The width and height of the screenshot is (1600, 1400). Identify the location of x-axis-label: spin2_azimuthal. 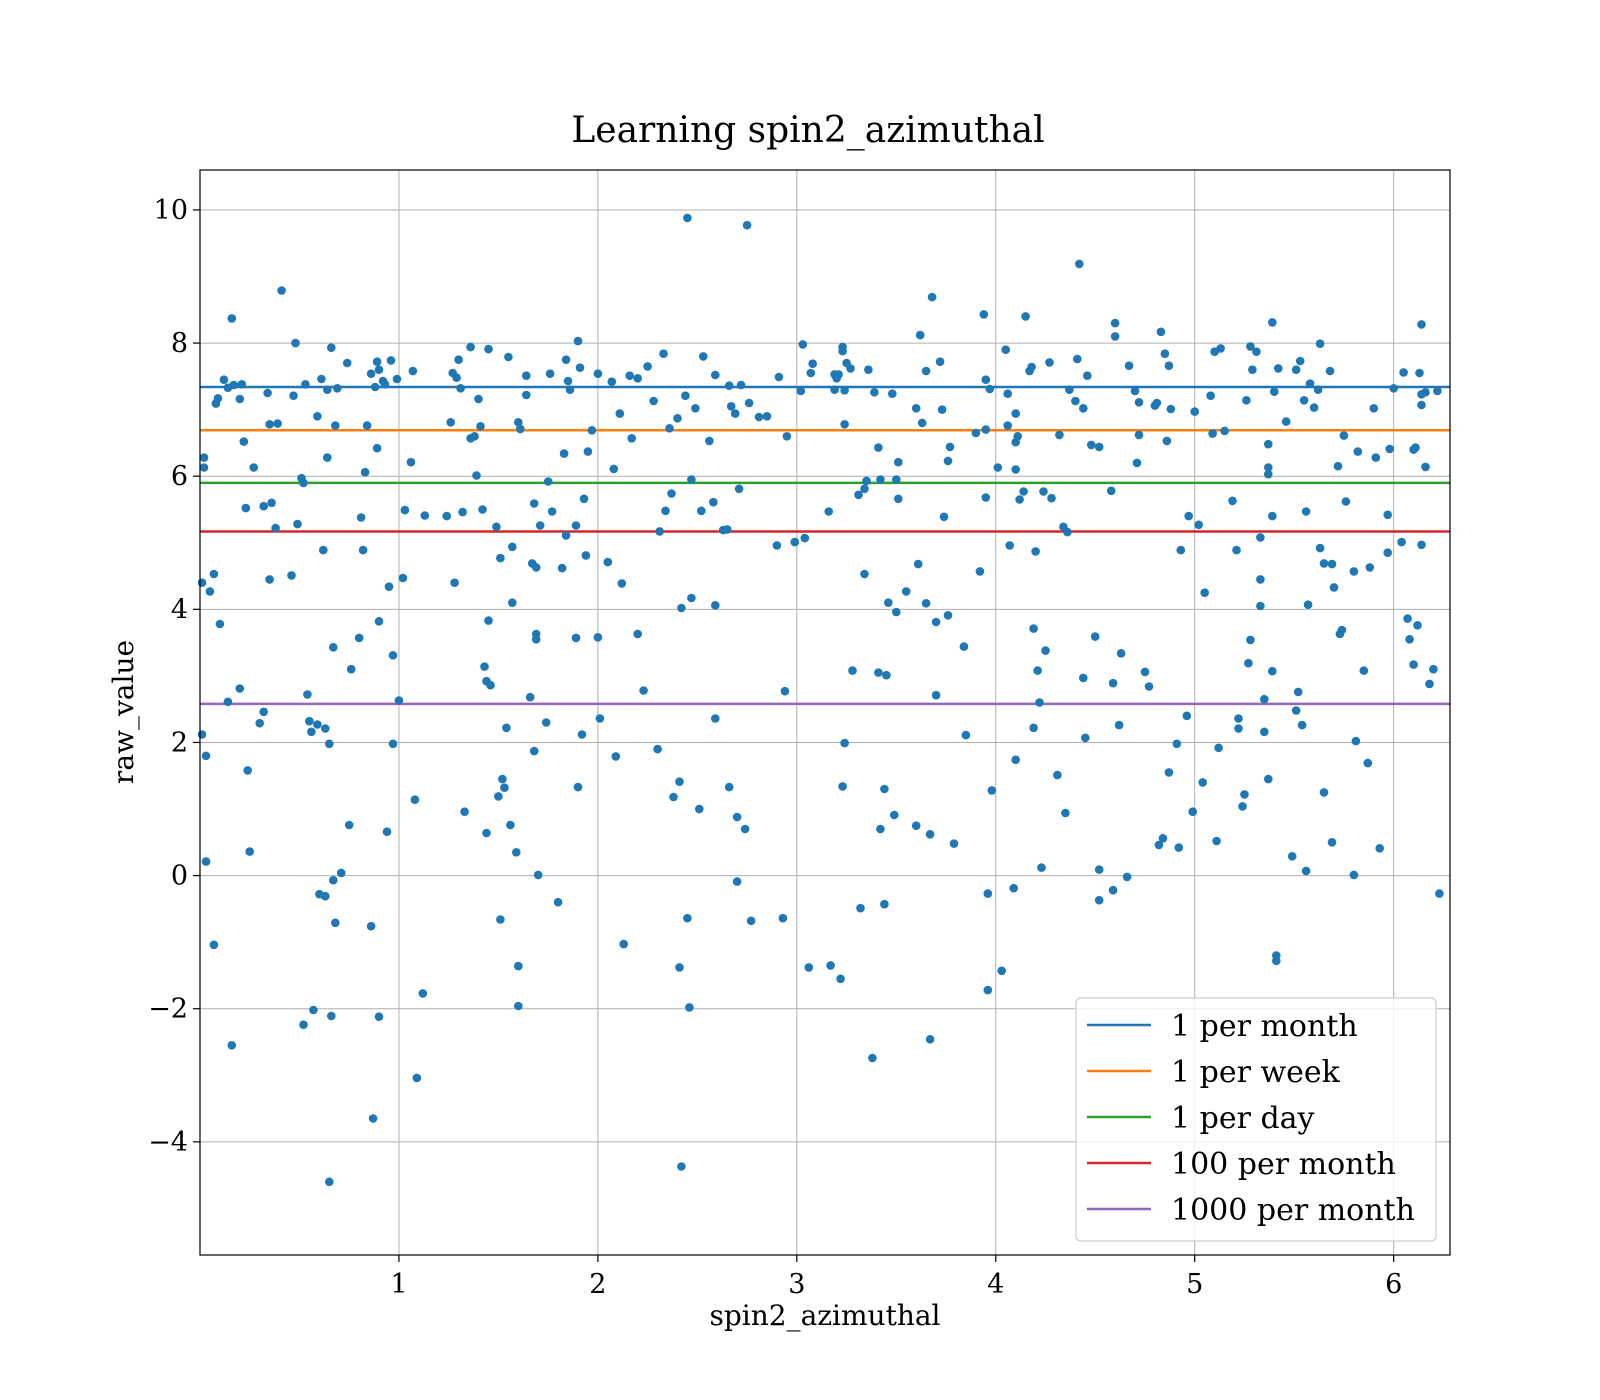
(824, 1315).